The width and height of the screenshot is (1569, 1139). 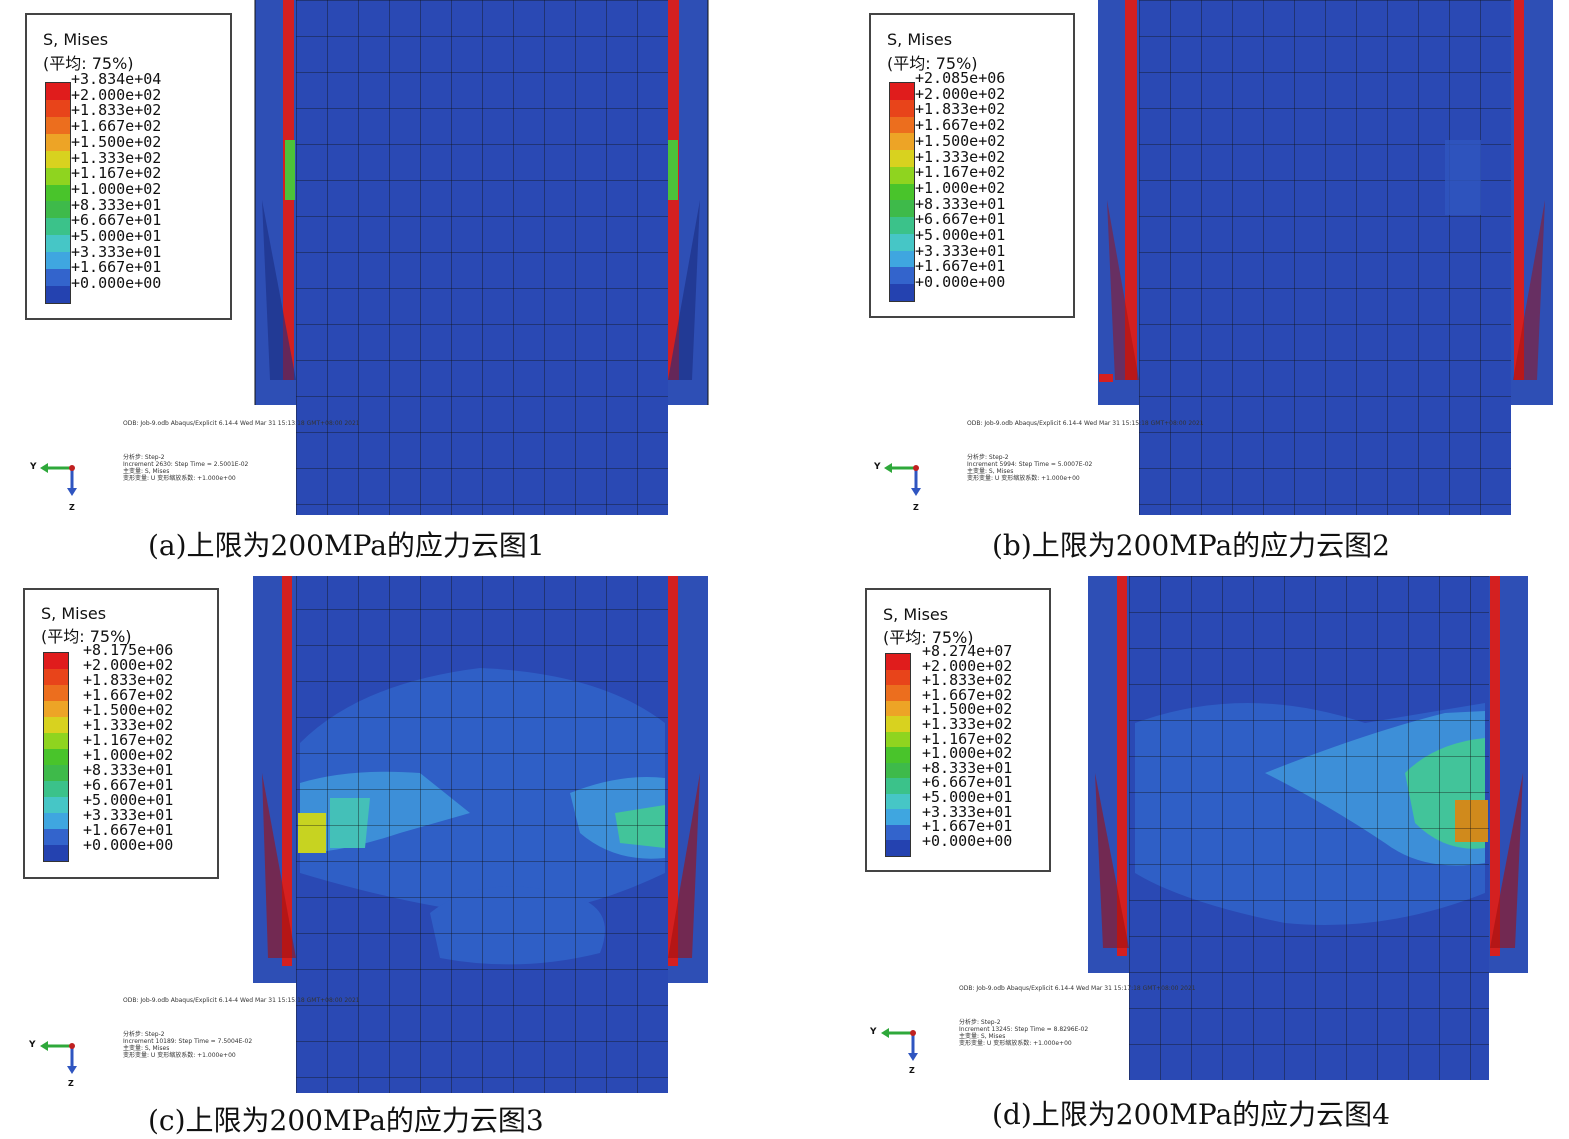 What do you see at coordinates (86, 636) in the screenshot?
I see `legend-average: (平均: 75%)` at bounding box center [86, 636].